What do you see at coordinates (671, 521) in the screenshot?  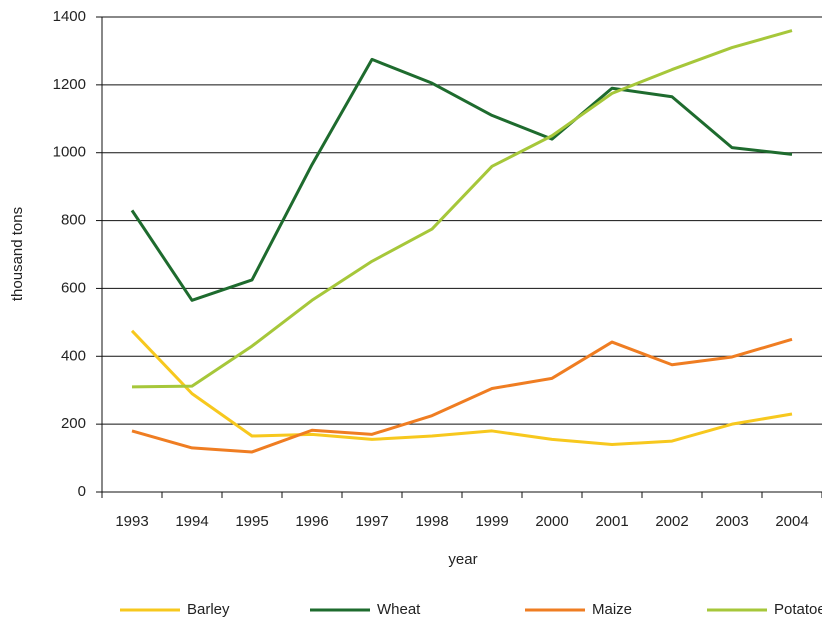 I see `x-tick-label: 2002` at bounding box center [671, 521].